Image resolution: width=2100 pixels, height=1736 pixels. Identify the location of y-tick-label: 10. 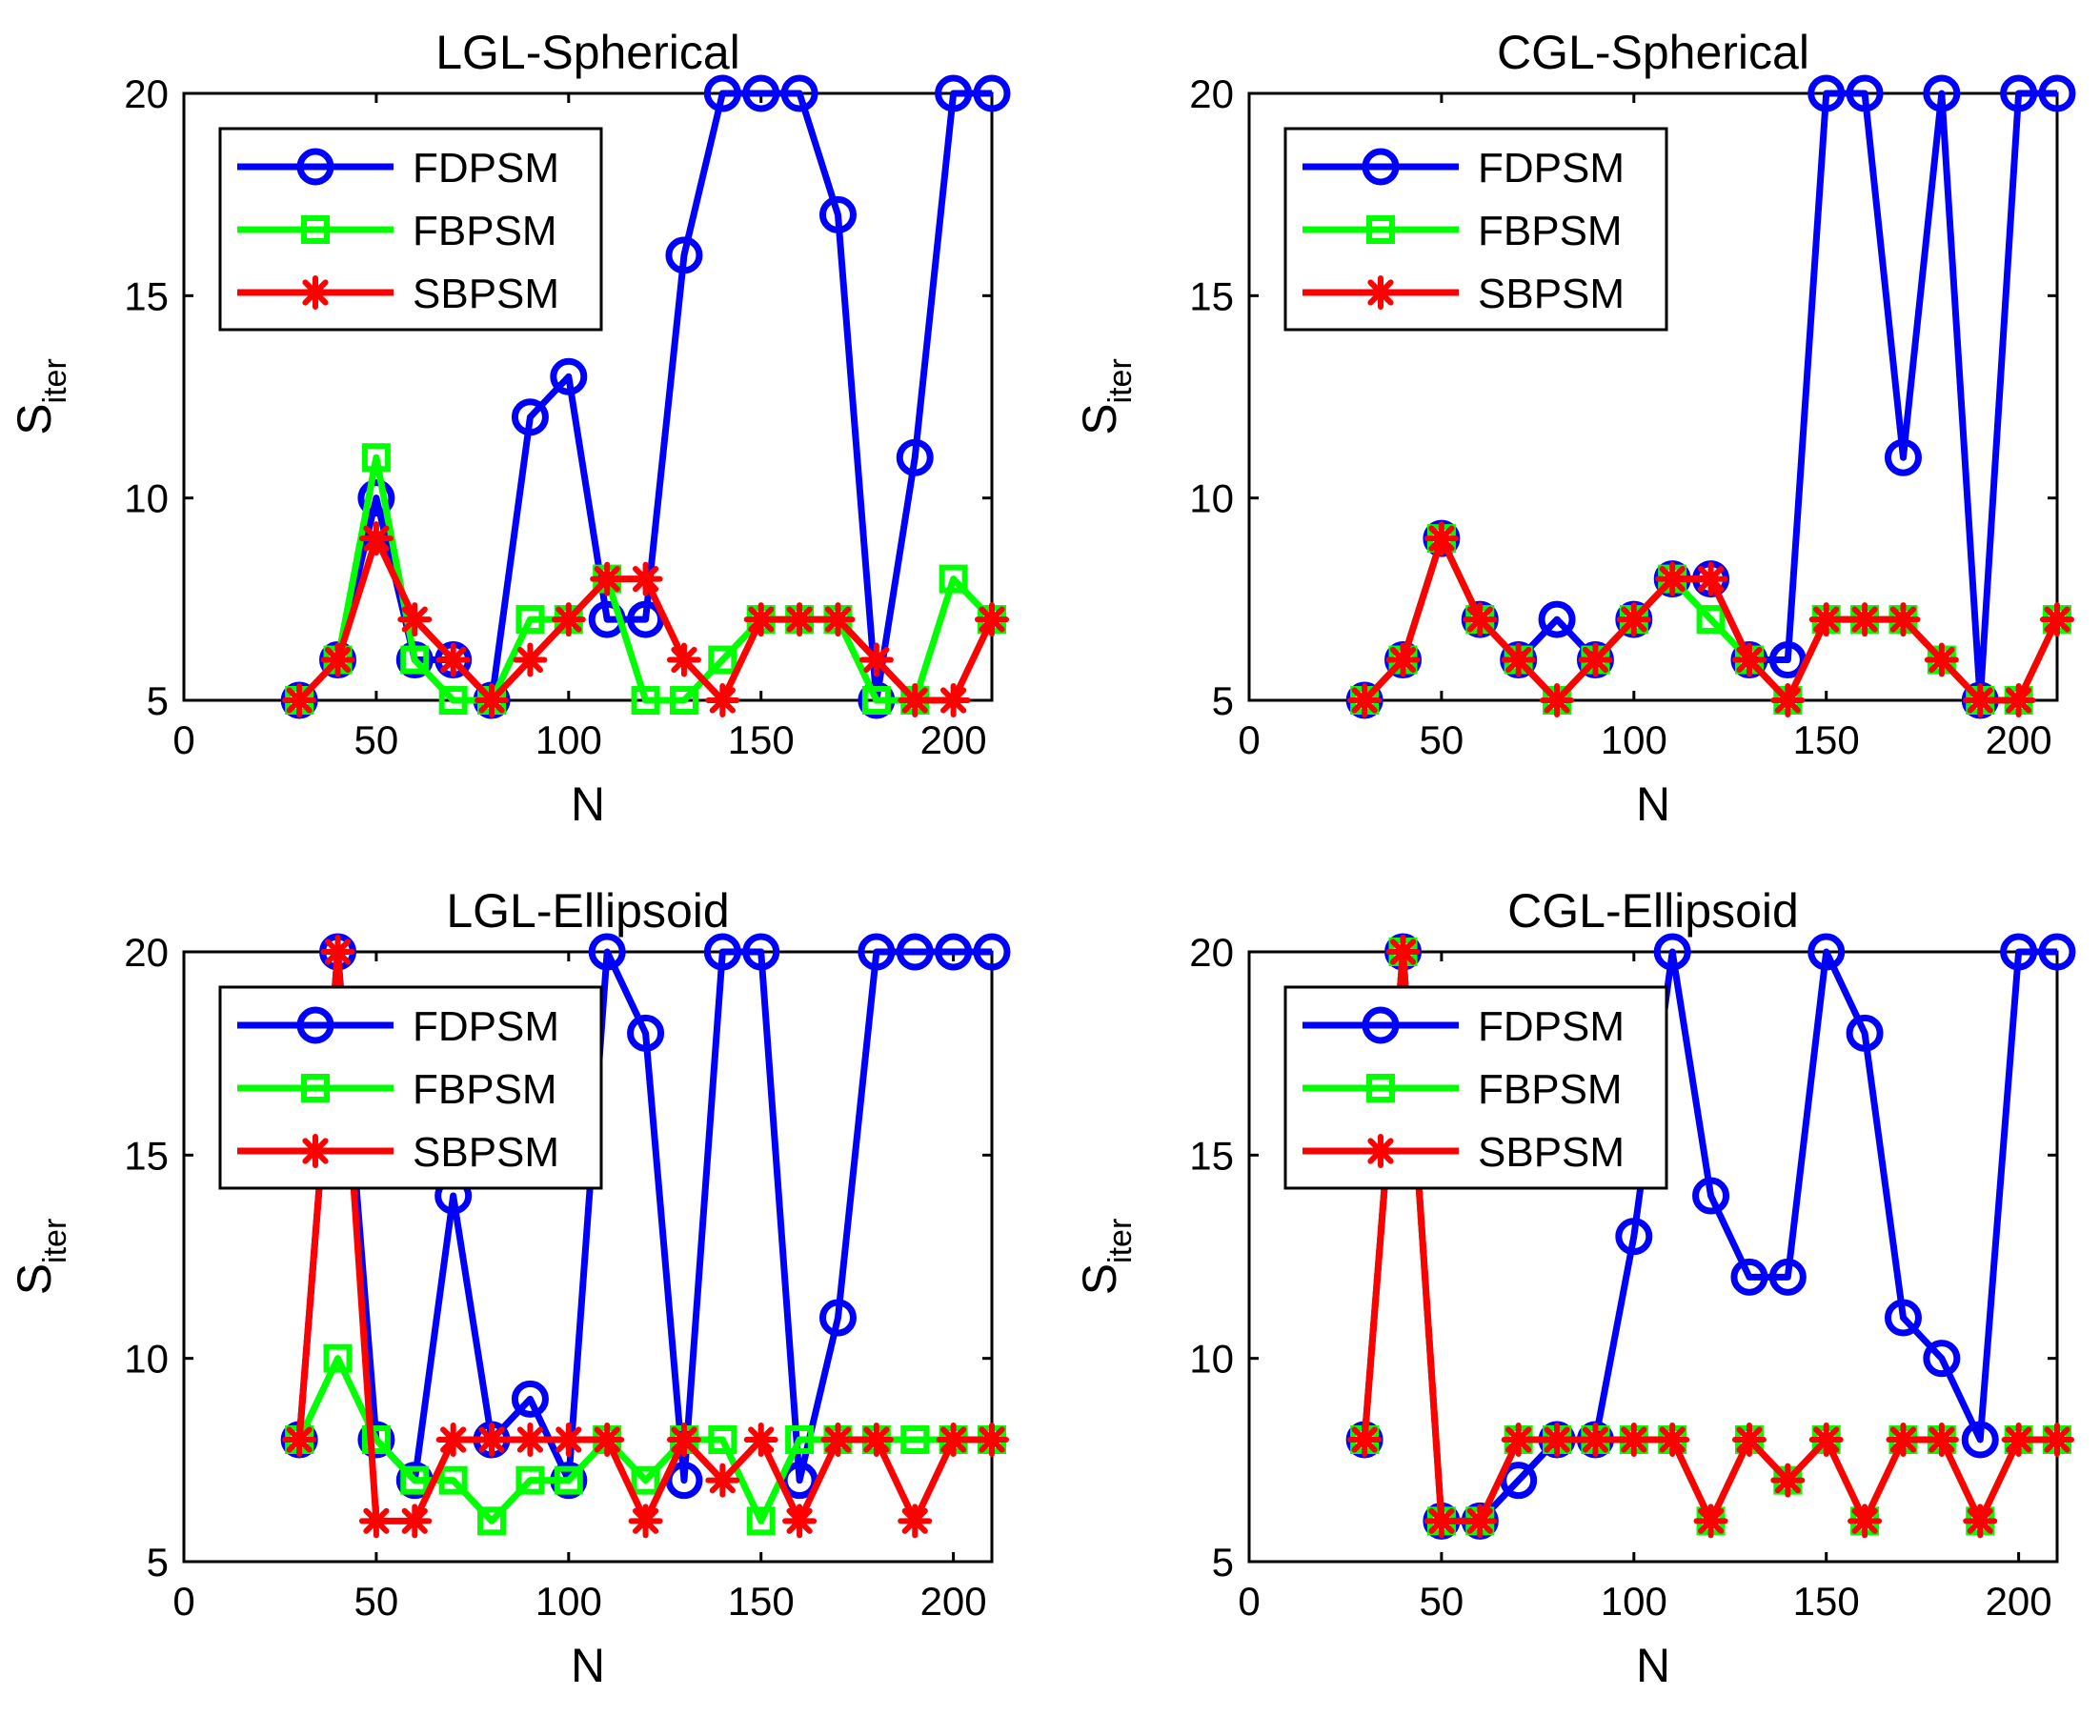
(1211, 498).